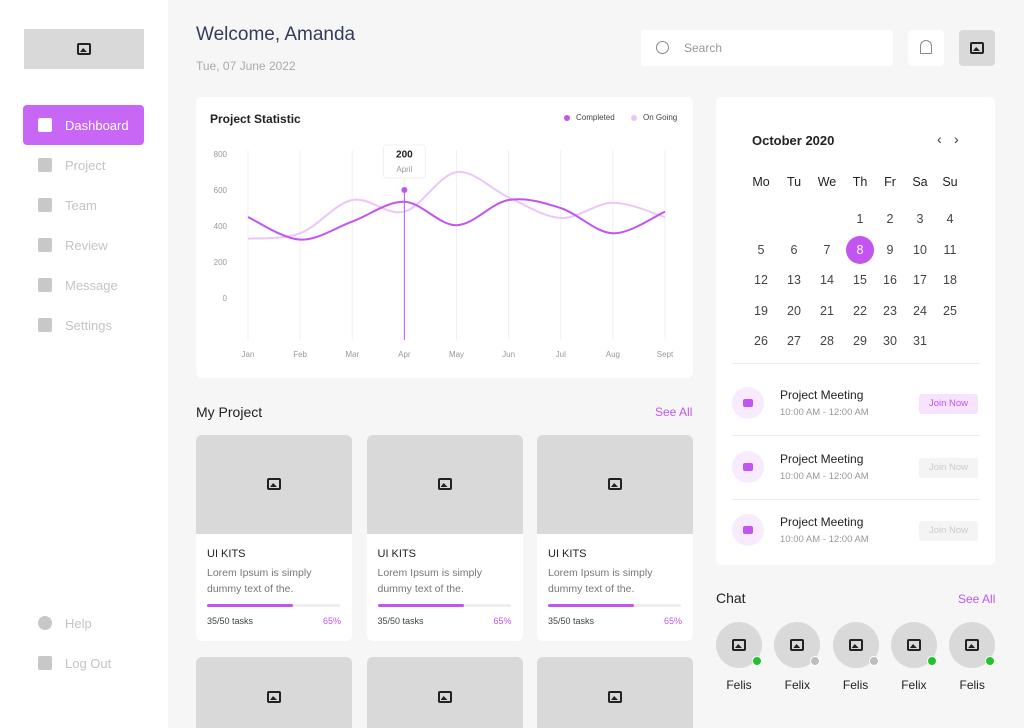 This screenshot has width=1024, height=728. Describe the element at coordinates (221, 226) in the screenshot. I see `y-tick-label: 400` at that location.